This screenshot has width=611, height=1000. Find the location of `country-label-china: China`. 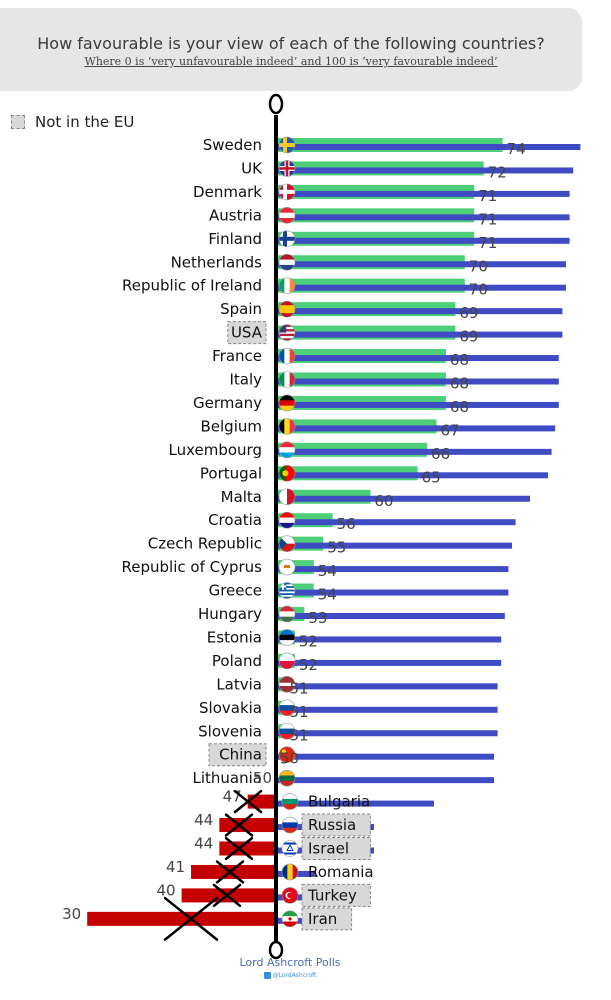

country-label-china: China is located at coordinates (240, 755).